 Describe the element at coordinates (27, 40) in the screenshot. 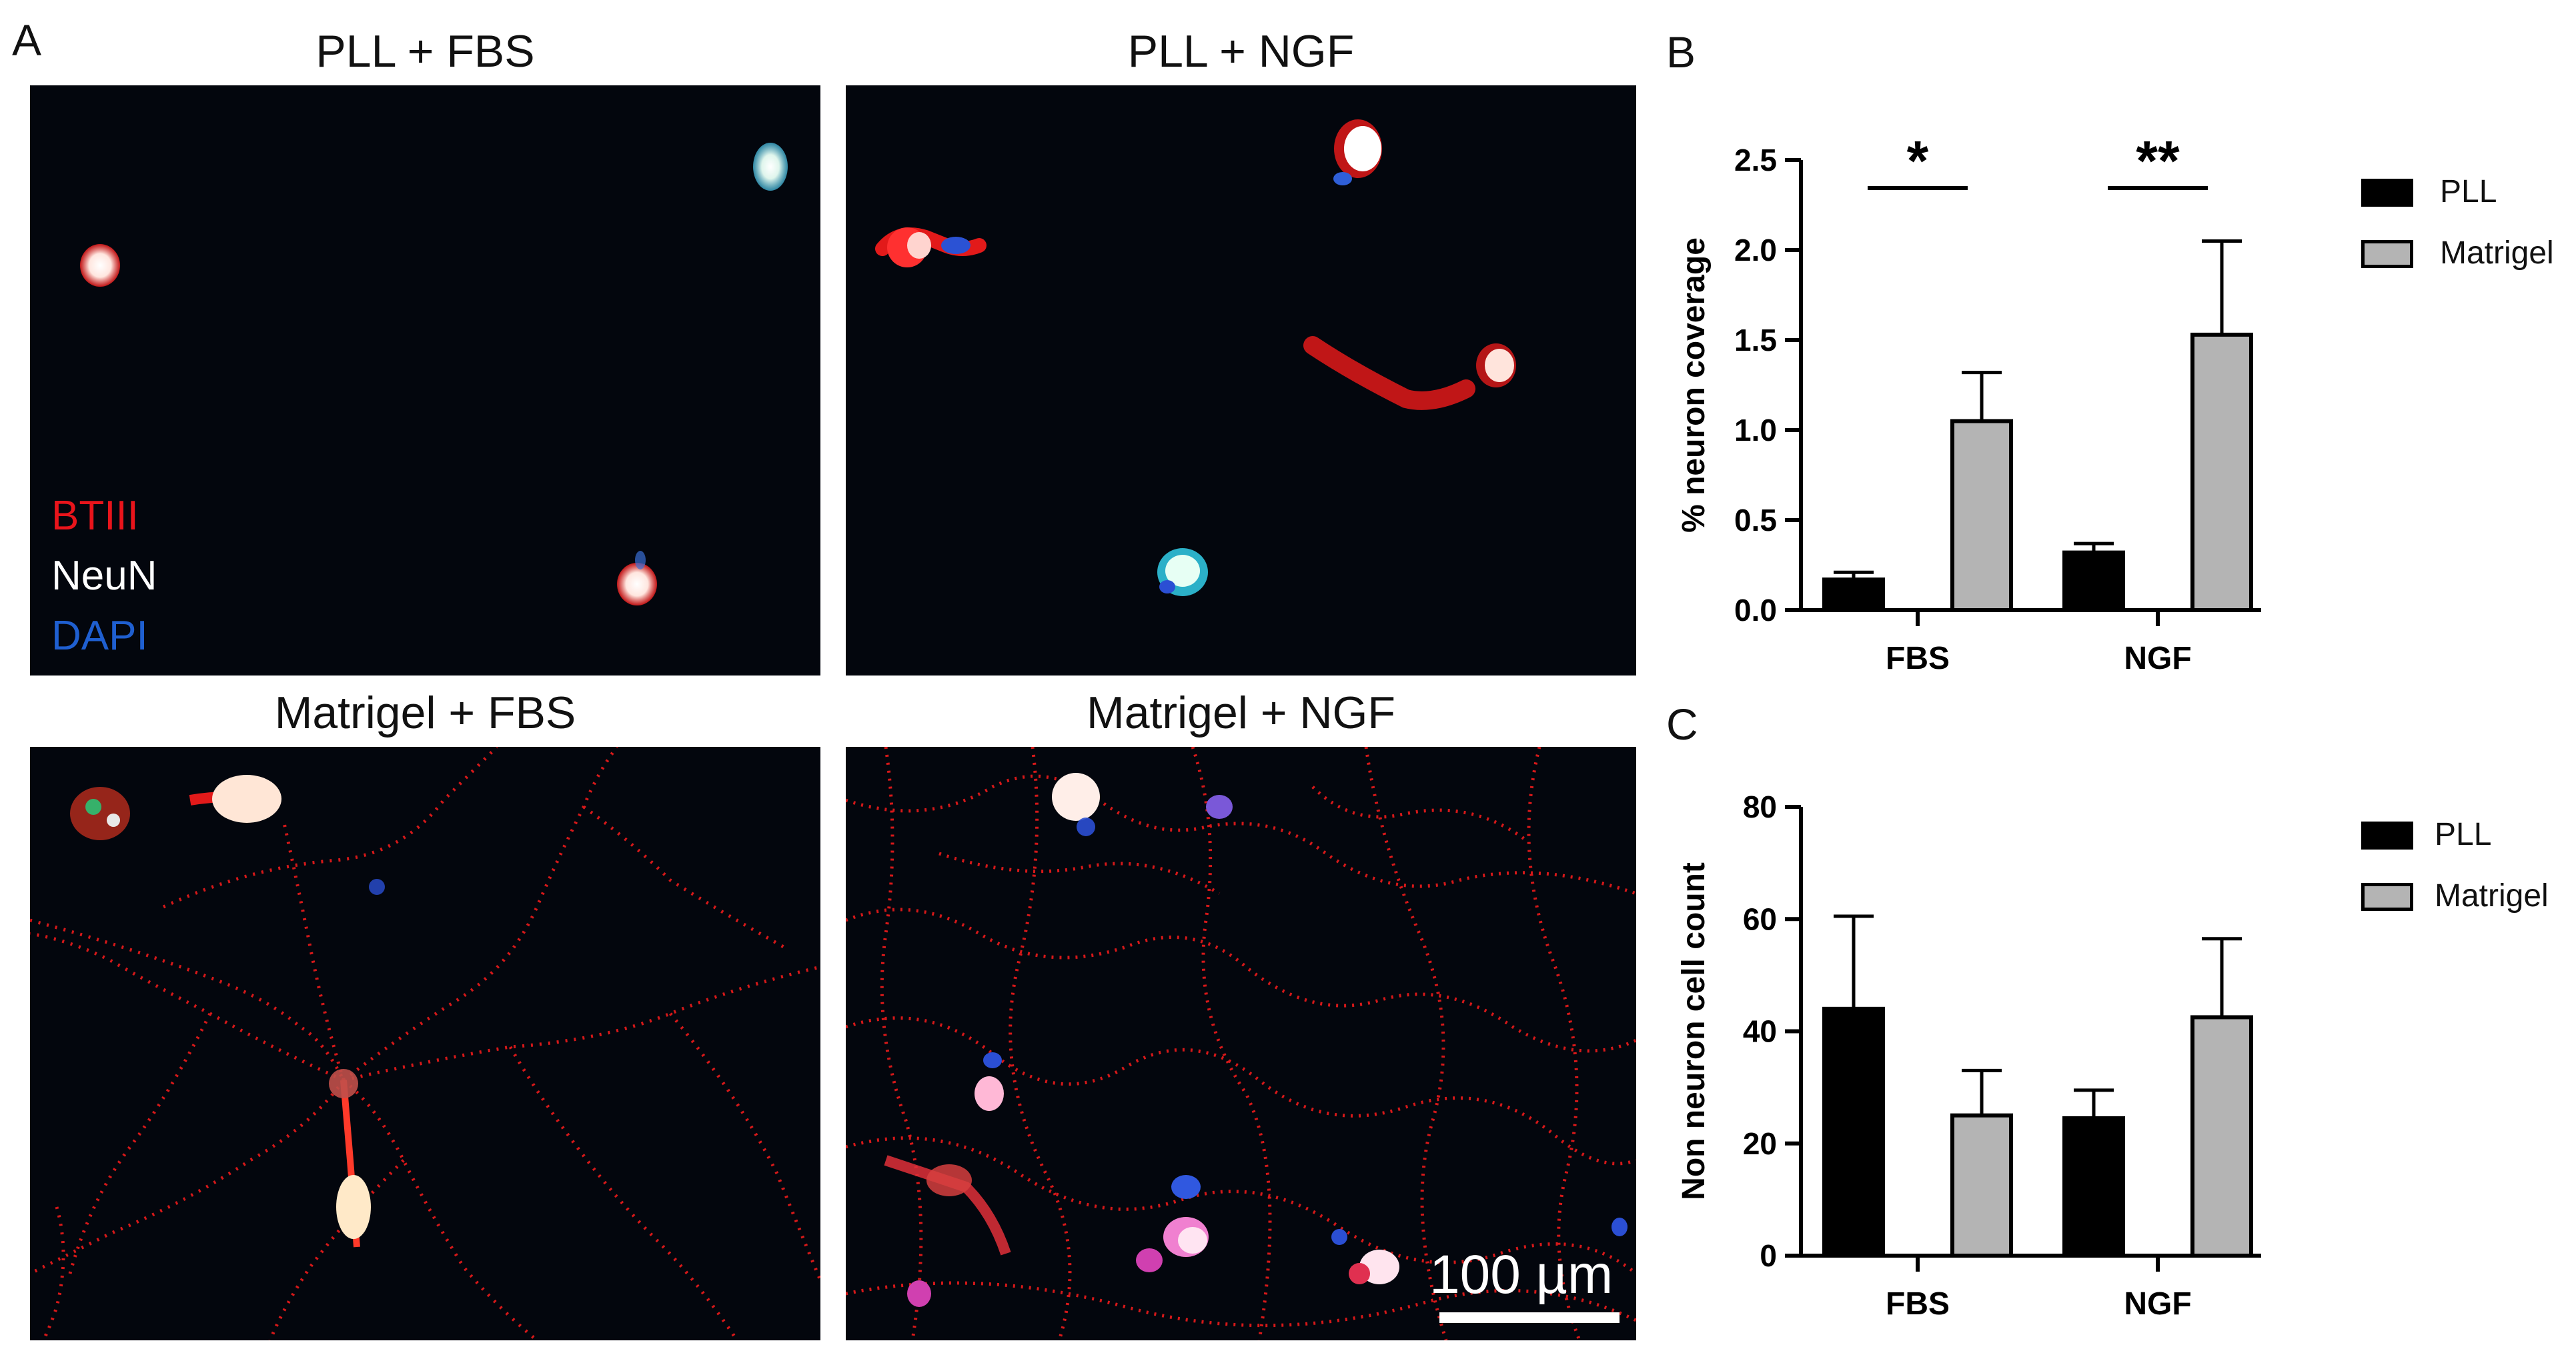

I see `panel-label-a: A` at that location.